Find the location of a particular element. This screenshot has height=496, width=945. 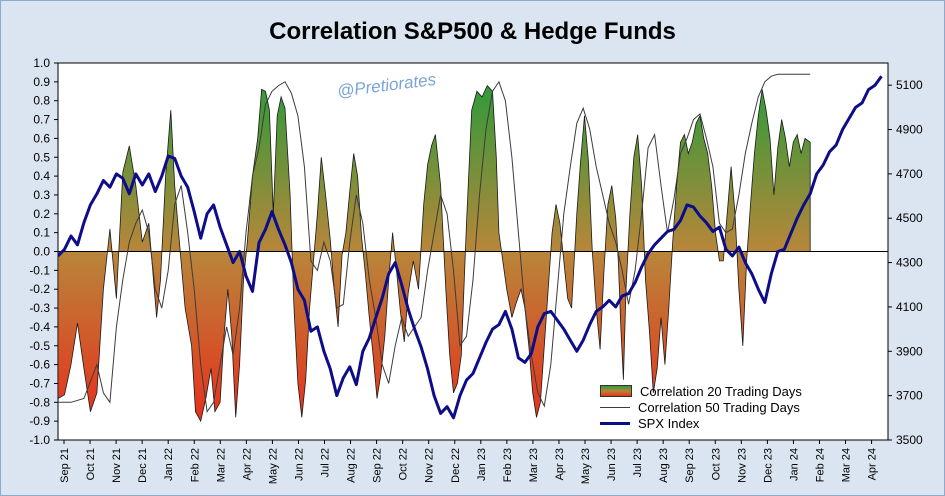

x-tick-label: Nov 22 is located at coordinates (430, 465).